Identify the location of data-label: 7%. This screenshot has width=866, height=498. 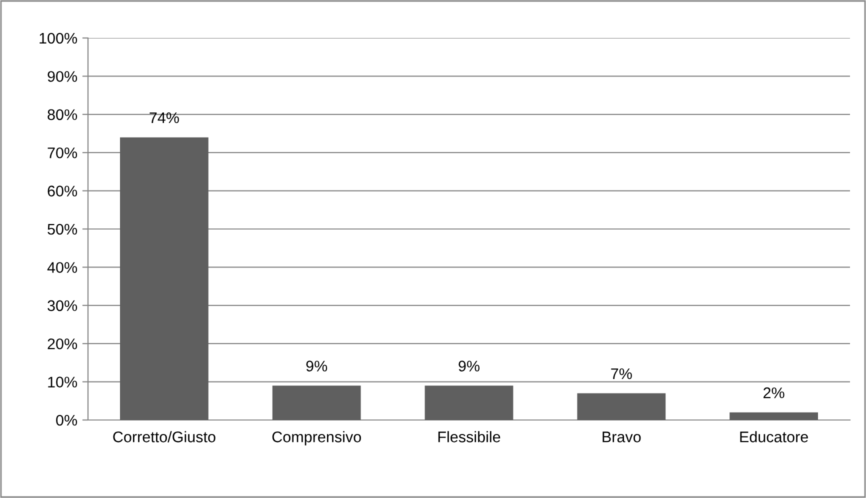
(621, 374).